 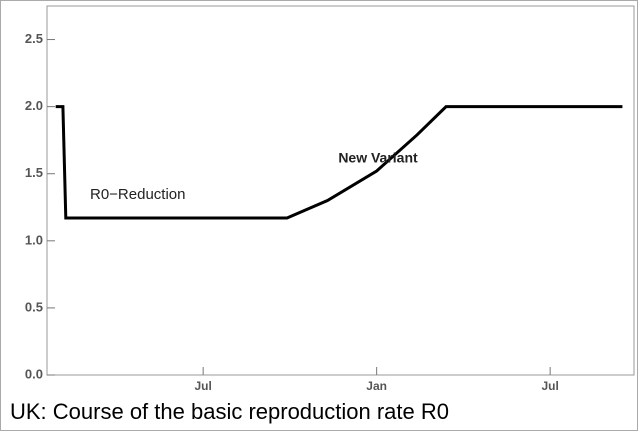 What do you see at coordinates (34, 373) in the screenshot?
I see `y-tick-label: 0.0` at bounding box center [34, 373].